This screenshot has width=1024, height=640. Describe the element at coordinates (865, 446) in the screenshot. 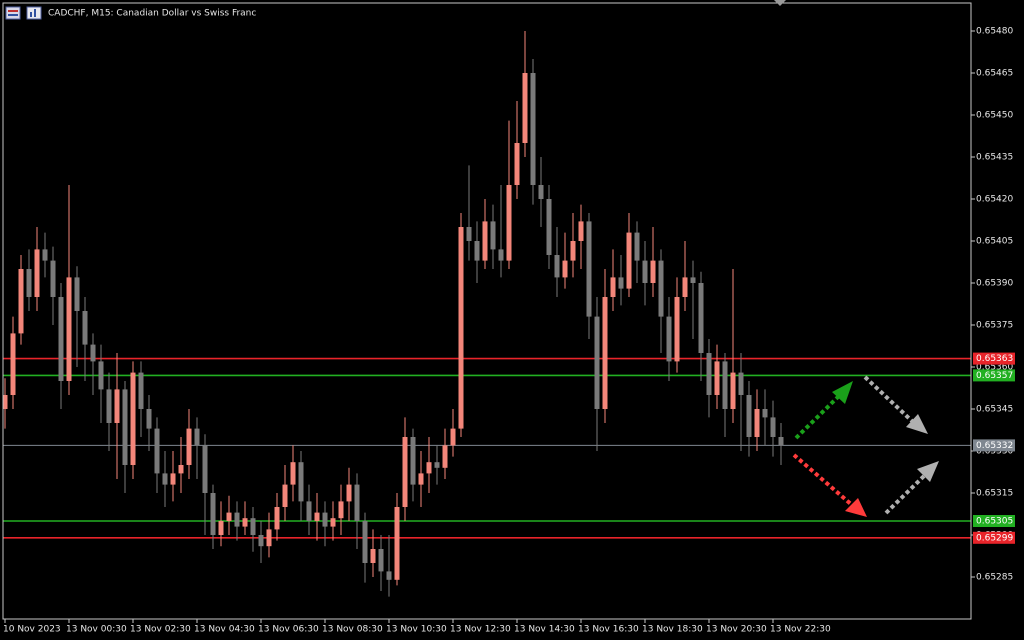

I see `forecast-arrows` at that location.